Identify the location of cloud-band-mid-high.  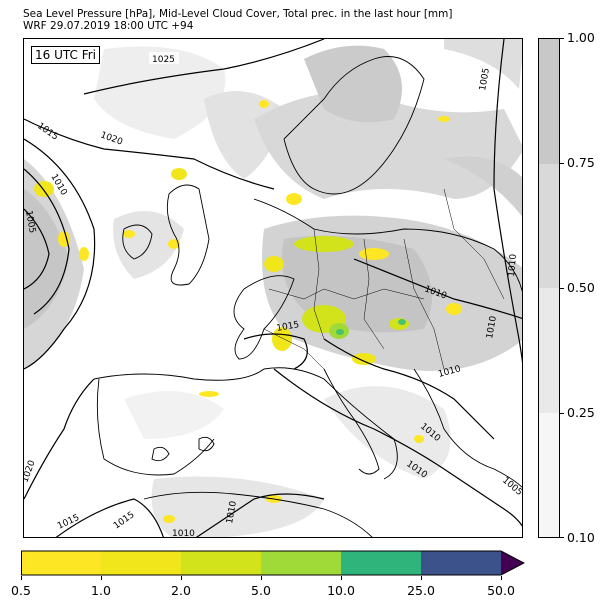
(549, 225).